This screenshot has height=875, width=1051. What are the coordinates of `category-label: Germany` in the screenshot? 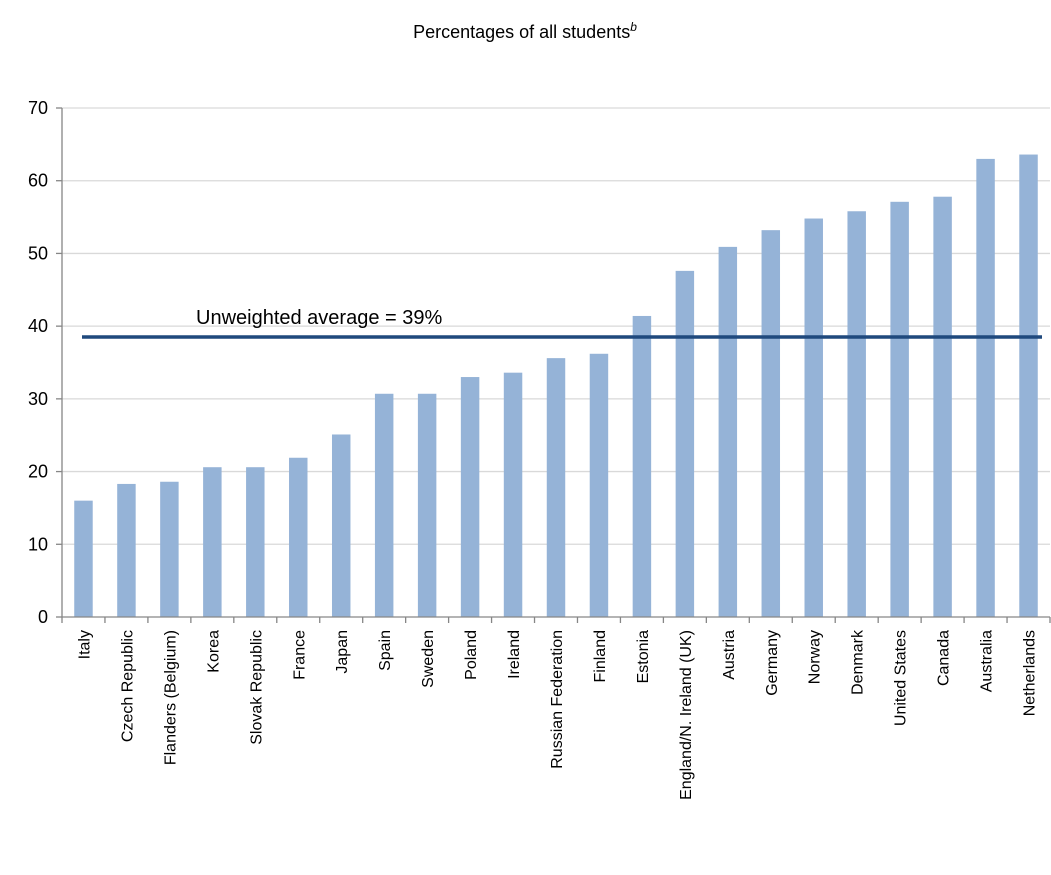 It's located at (772, 663).